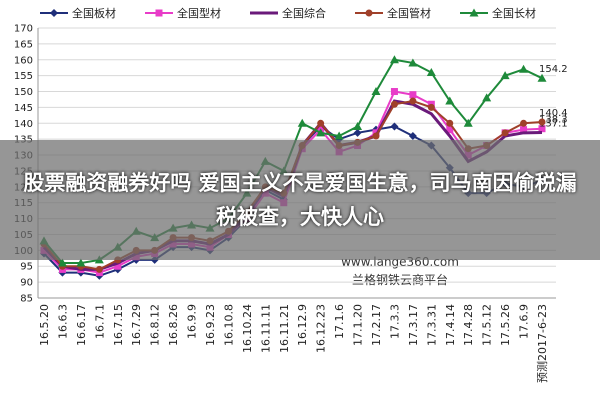 The image size is (600, 400). Describe the element at coordinates (450, 325) in the screenshot. I see `x-tick-label: 17.4.14` at that location.